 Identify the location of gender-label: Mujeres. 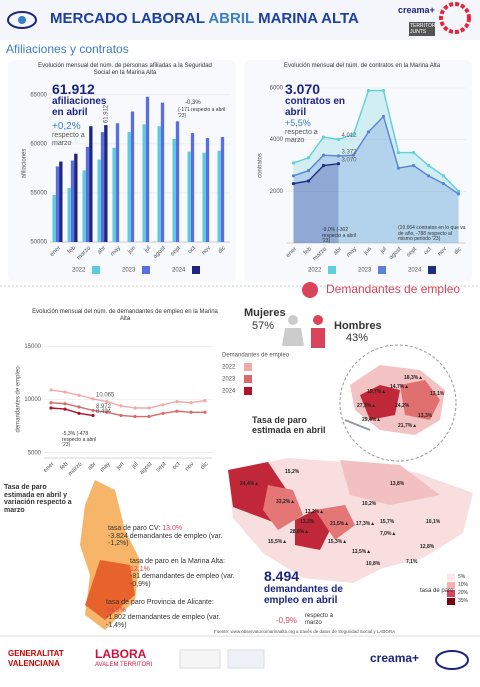
(265, 313).